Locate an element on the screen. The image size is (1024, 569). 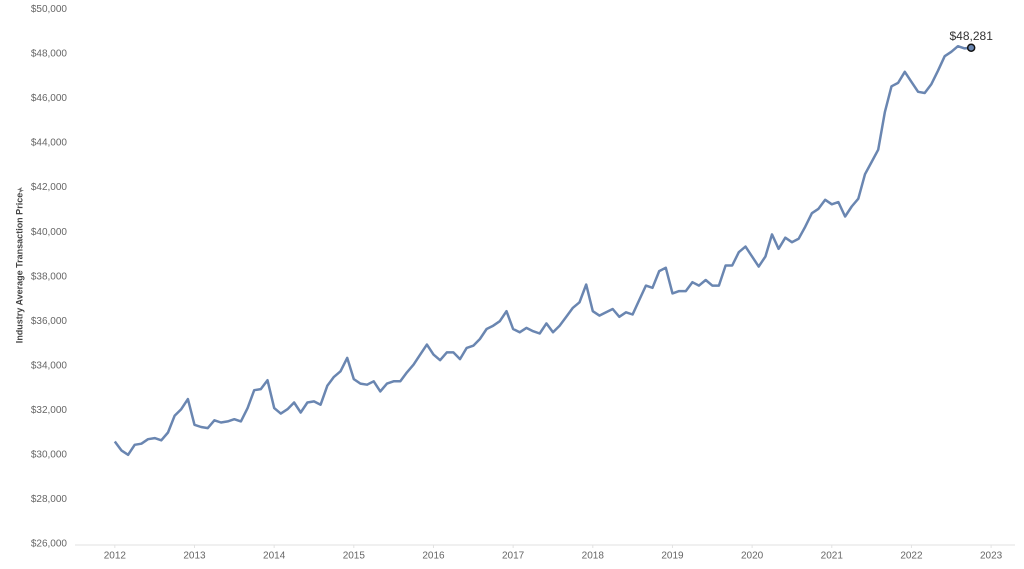
value-label: $48,281 is located at coordinates (971, 36).